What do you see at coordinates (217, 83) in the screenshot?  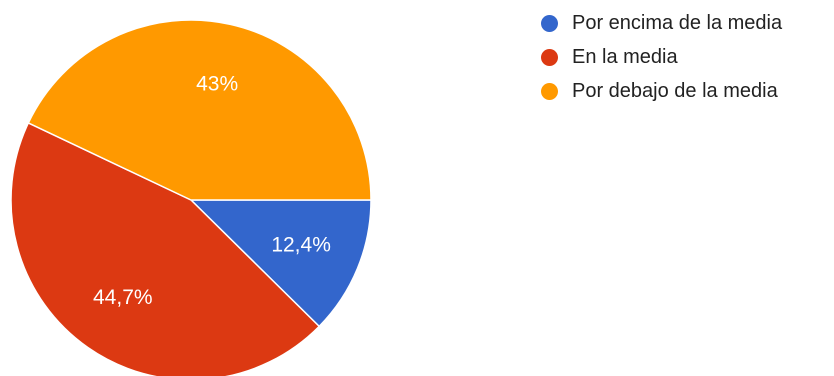 I see `slice-label-por-debajo: 43%` at bounding box center [217, 83].